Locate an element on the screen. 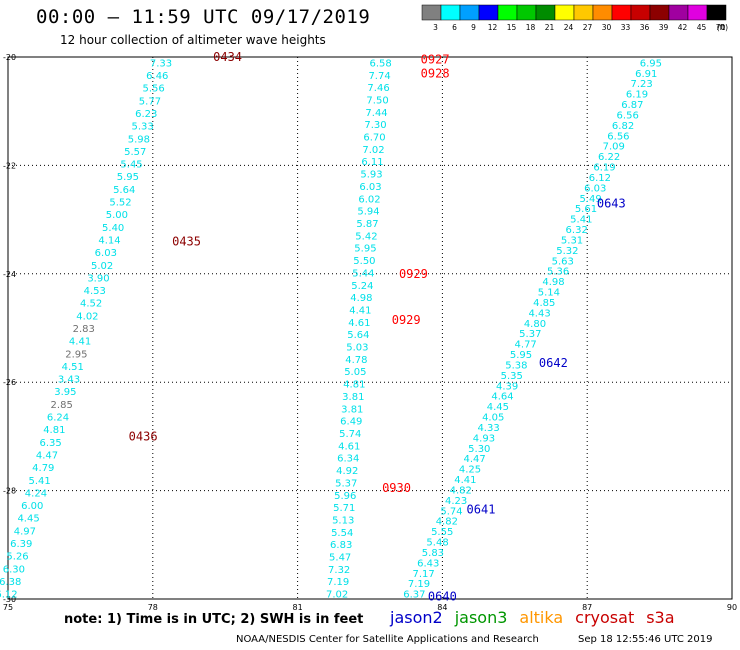 The width and height of the screenshot is (740, 650). wave-height-value: 5.57 is located at coordinates (135, 152).